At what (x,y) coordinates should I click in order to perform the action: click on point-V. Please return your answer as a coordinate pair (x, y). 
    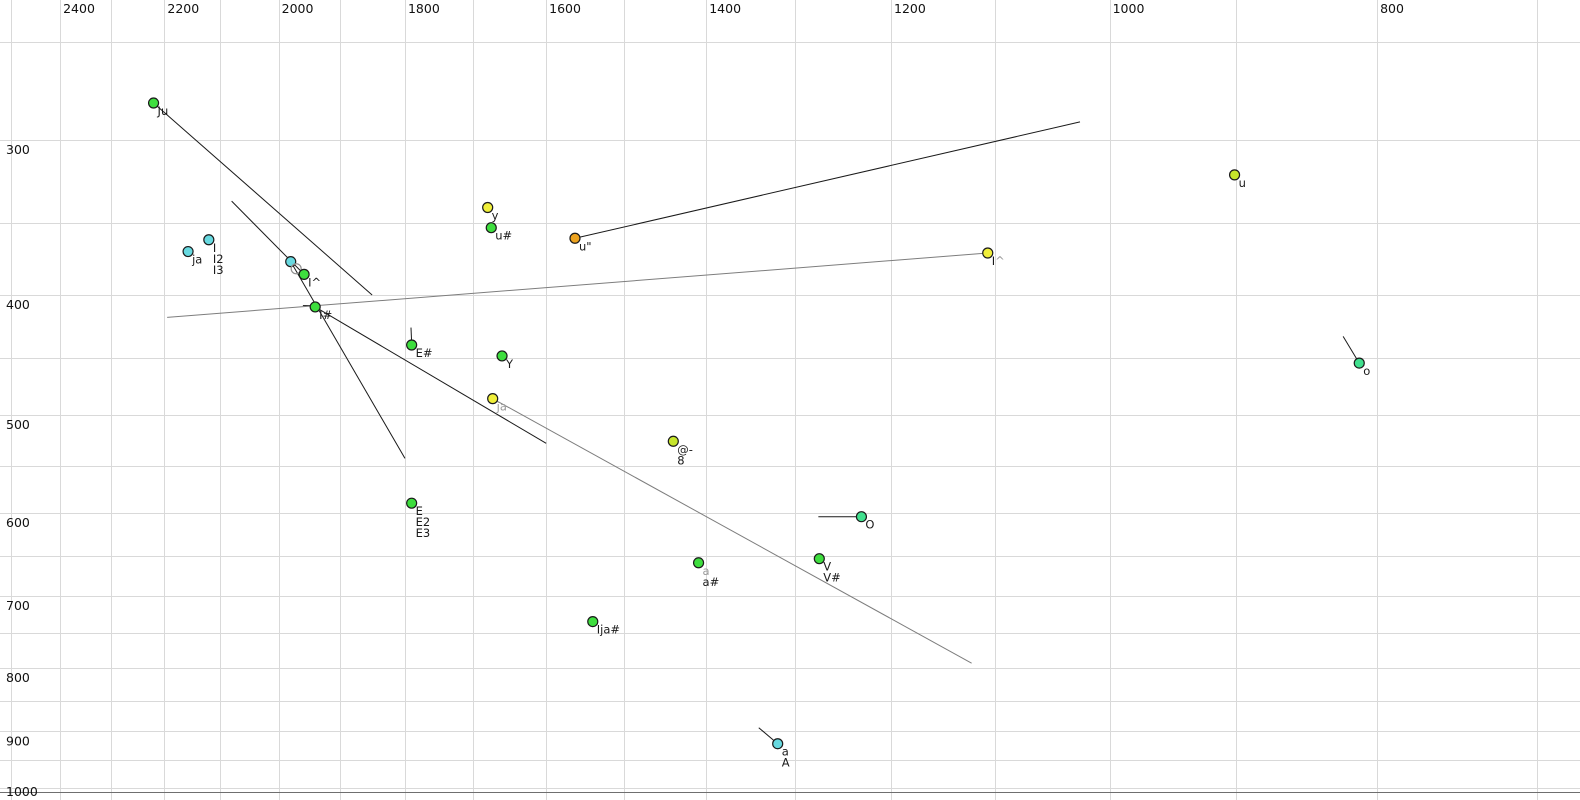
    Looking at the image, I should click on (819, 559).